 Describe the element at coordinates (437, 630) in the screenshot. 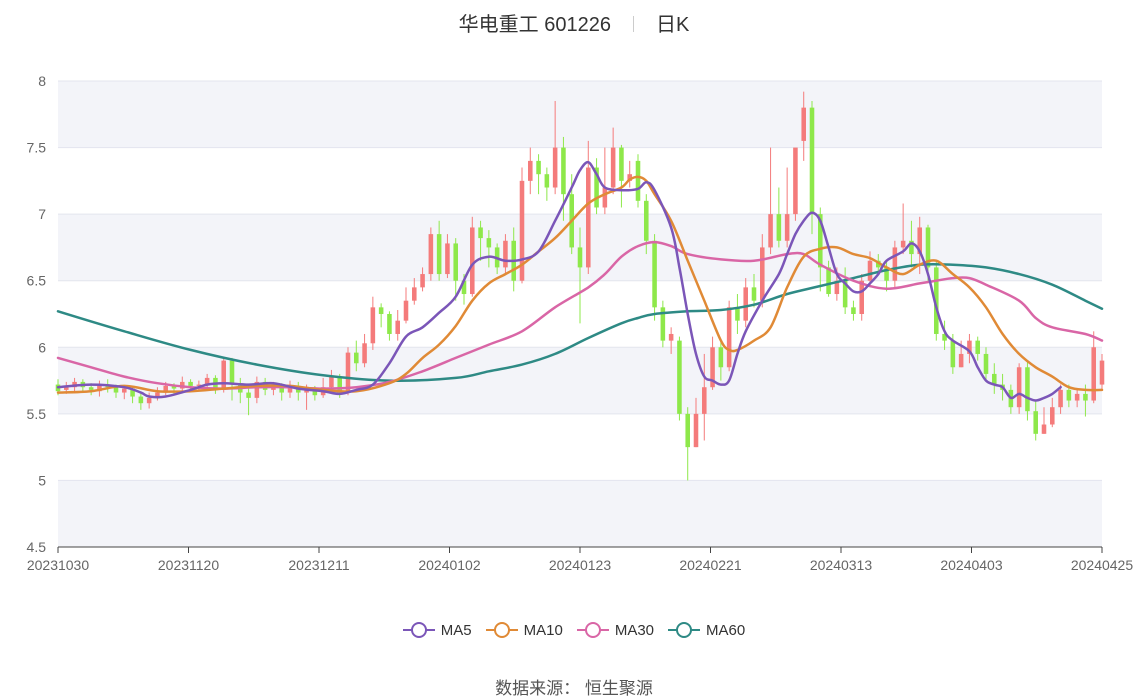

I see `legend-item-ma5: MA5` at that location.